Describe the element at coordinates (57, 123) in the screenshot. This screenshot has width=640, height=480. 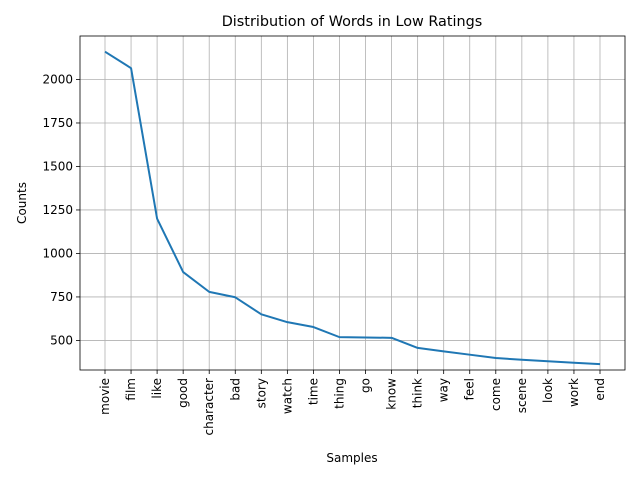
I see `y-tick-label: 1750` at that location.